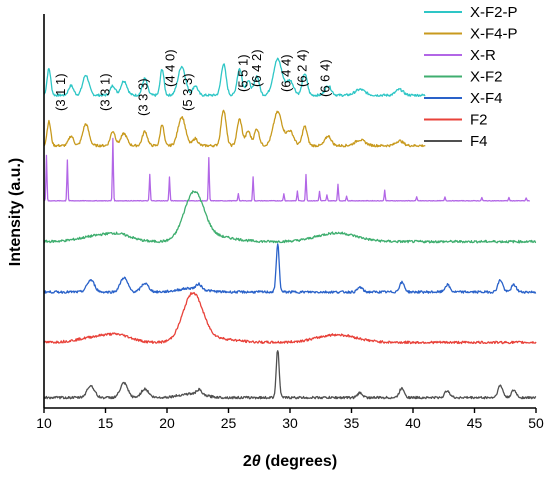 This screenshot has height=479, width=550. What do you see at coordinates (536, 423) in the screenshot?
I see `x-tick-label: 50` at bounding box center [536, 423].